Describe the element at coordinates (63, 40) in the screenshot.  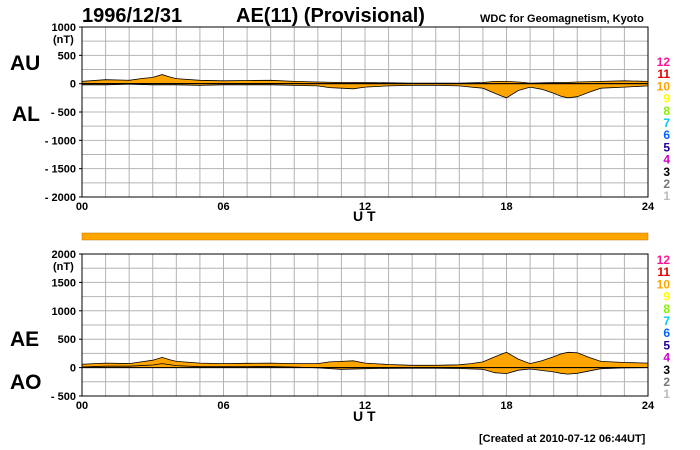
I see `unit-label-top: (nT)` at that location.